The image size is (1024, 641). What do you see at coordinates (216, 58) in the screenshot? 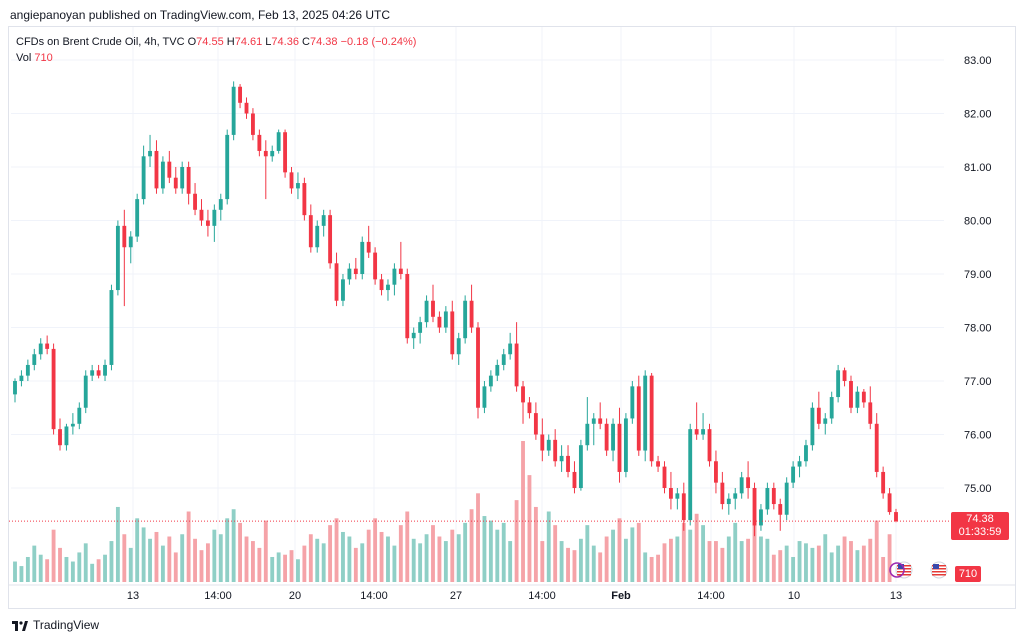
I see `legend-volume-line: Vol 710` at bounding box center [216, 58].